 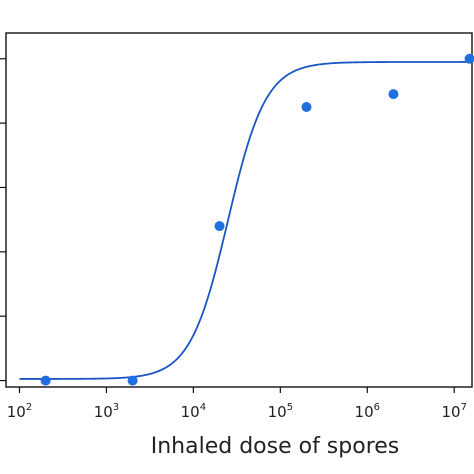 What do you see at coordinates (19, 411) in the screenshot?
I see `x-tick-label: 10²` at bounding box center [19, 411].